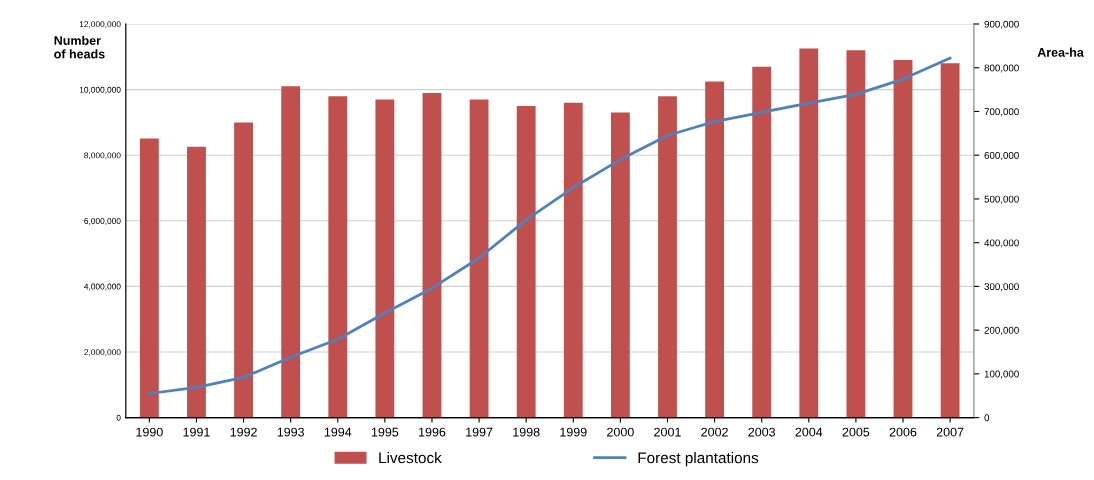  Describe the element at coordinates (1060, 52) in the screenshot. I see `y2-axis-title: Area-ha` at that location.